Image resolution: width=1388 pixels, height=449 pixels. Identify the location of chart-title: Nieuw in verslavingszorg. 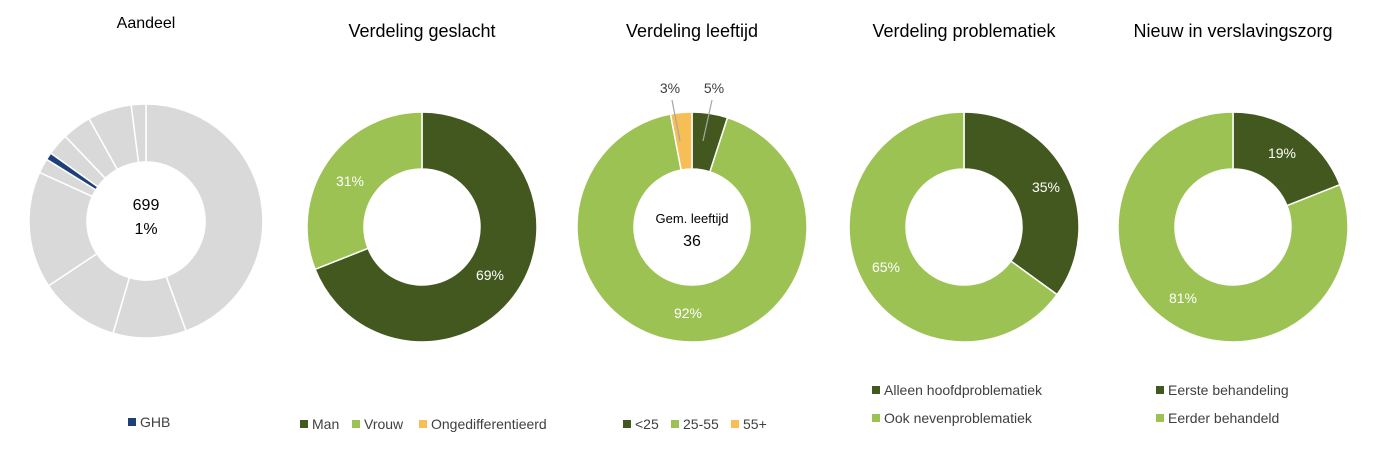
(1232, 31).